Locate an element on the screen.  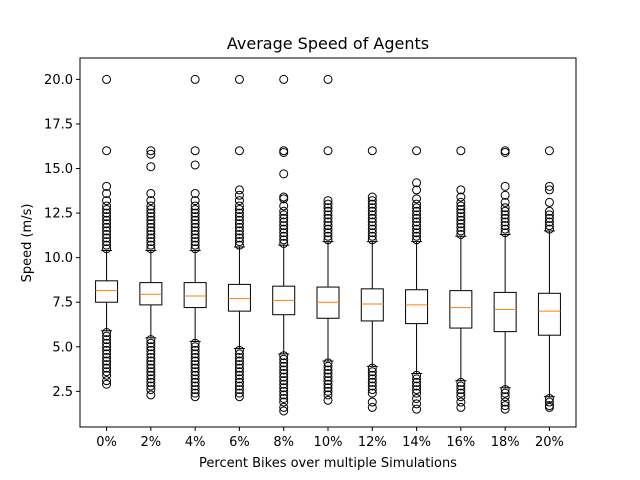
y-tick-label: 12.5 is located at coordinates (58, 214).